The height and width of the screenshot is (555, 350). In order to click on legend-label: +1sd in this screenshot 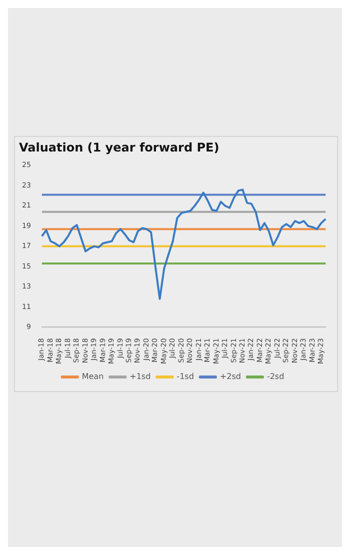, I will do `click(140, 377)`.